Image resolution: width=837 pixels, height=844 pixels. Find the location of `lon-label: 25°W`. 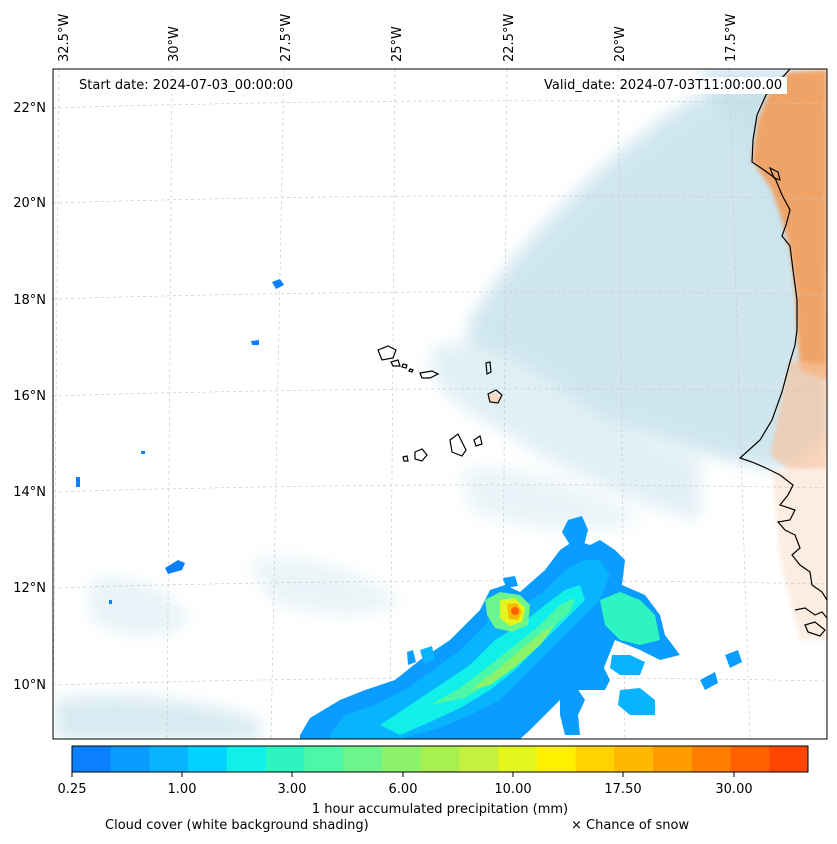

lon-label: 25°W is located at coordinates (397, 44).